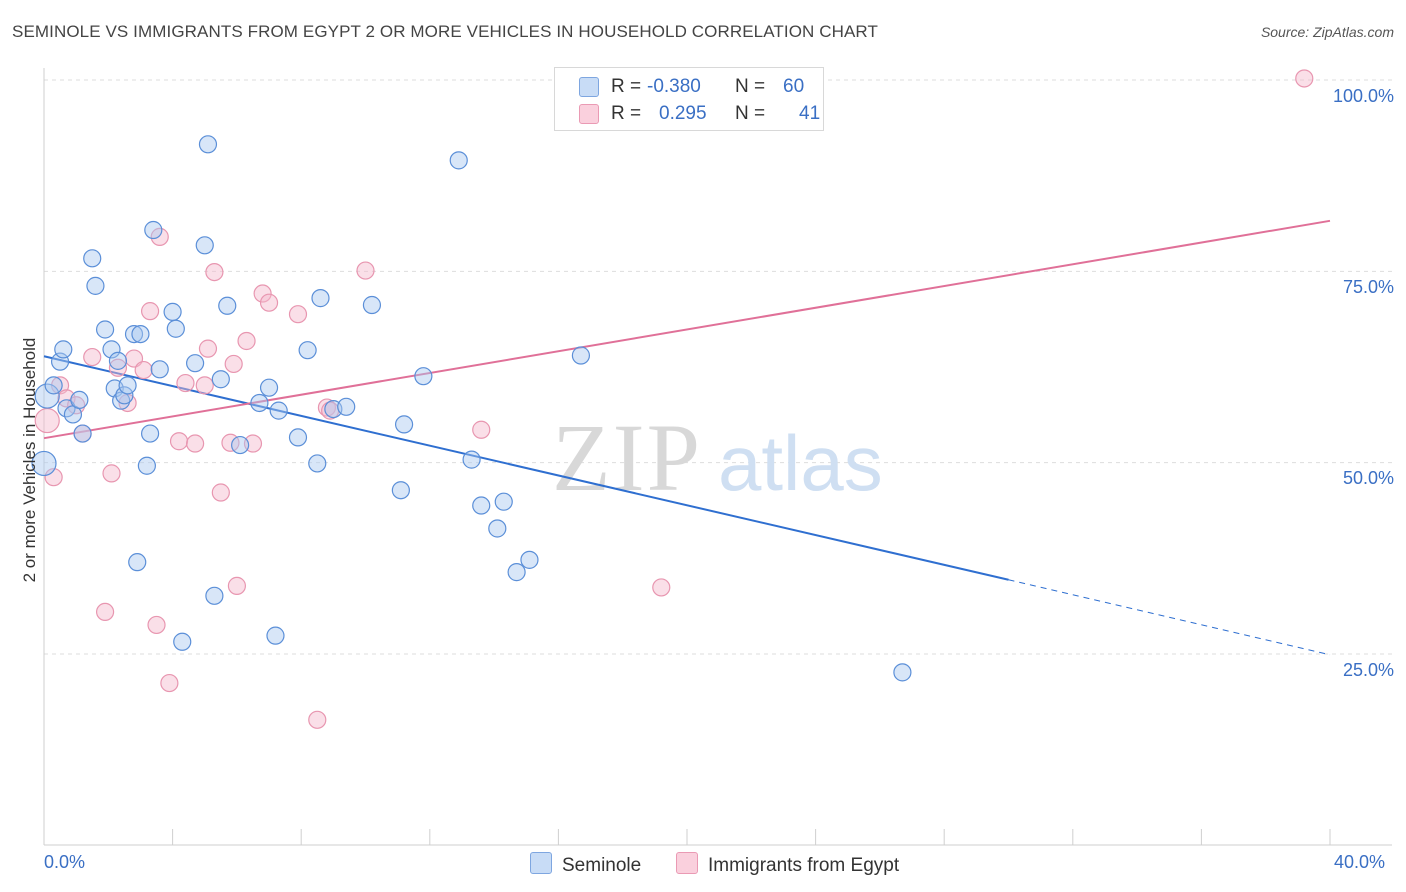 The height and width of the screenshot is (892, 1406). Describe the element at coordinates (602, 865) in the screenshot. I see `legend-label-seminole: Seminole` at that location.